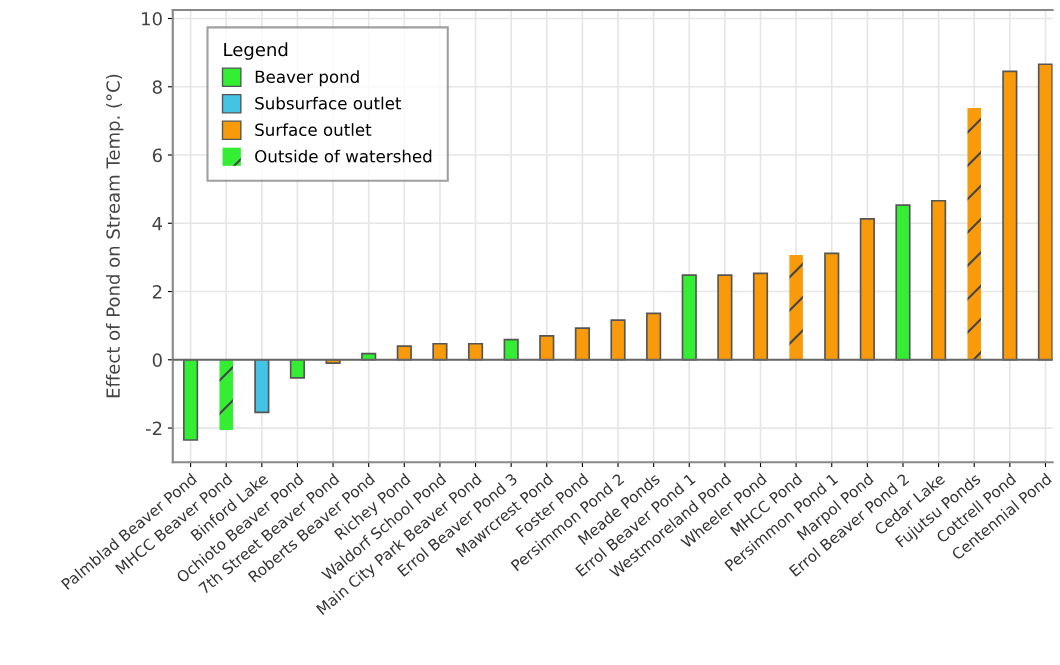 The width and height of the screenshot is (1060, 665). What do you see at coordinates (157, 360) in the screenshot?
I see `y-tick-label: 0` at bounding box center [157, 360].